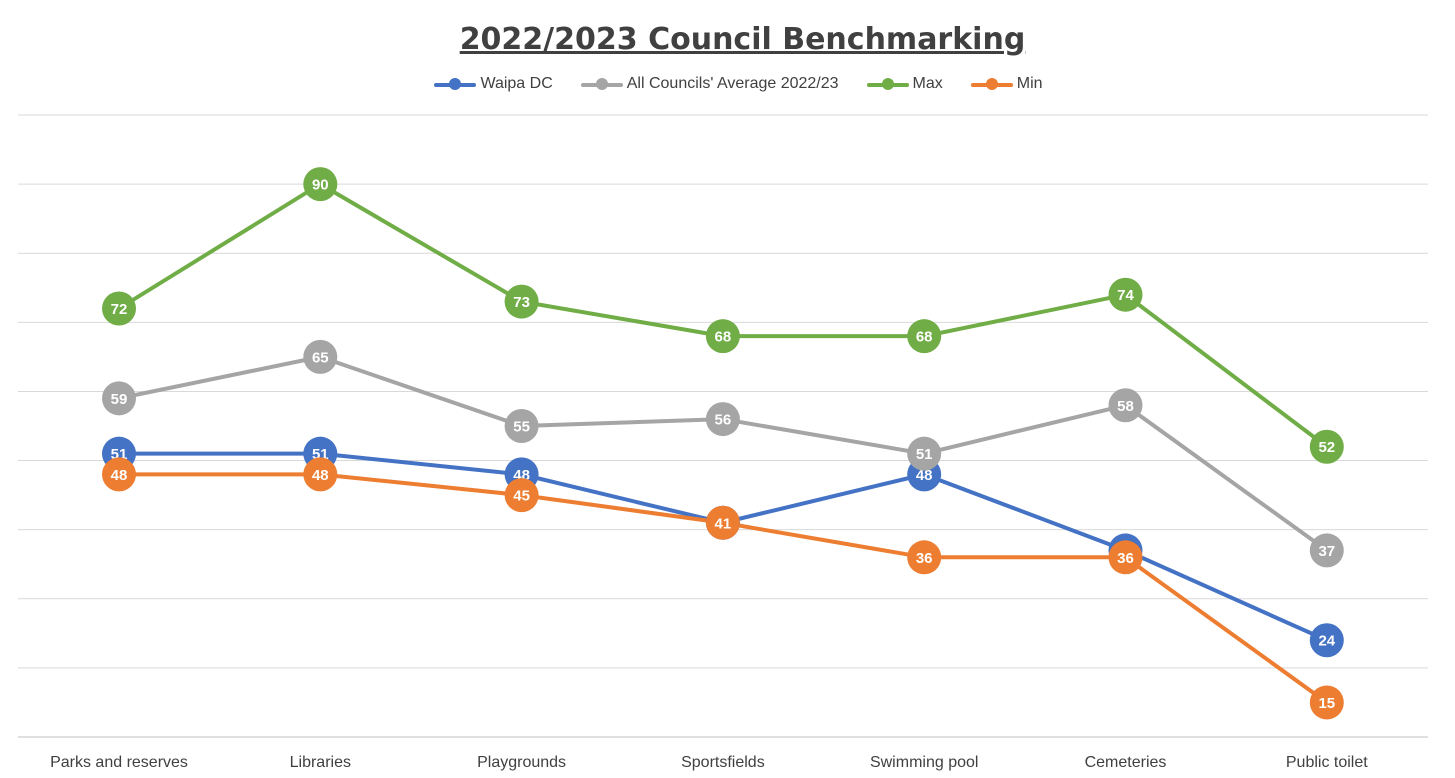 The image size is (1455, 778). I want to click on data-label: 15, so click(1326, 703).